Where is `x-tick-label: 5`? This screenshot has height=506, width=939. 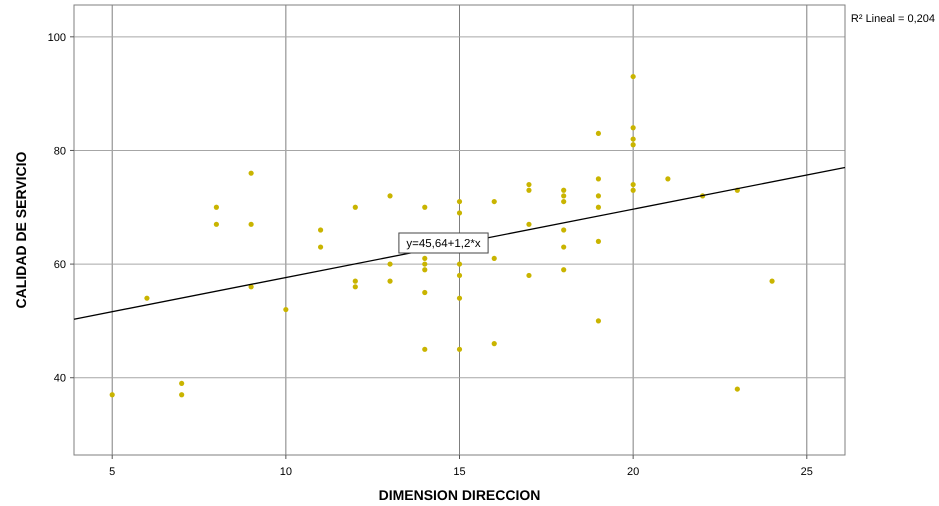 x-tick-label: 5 is located at coordinates (112, 472).